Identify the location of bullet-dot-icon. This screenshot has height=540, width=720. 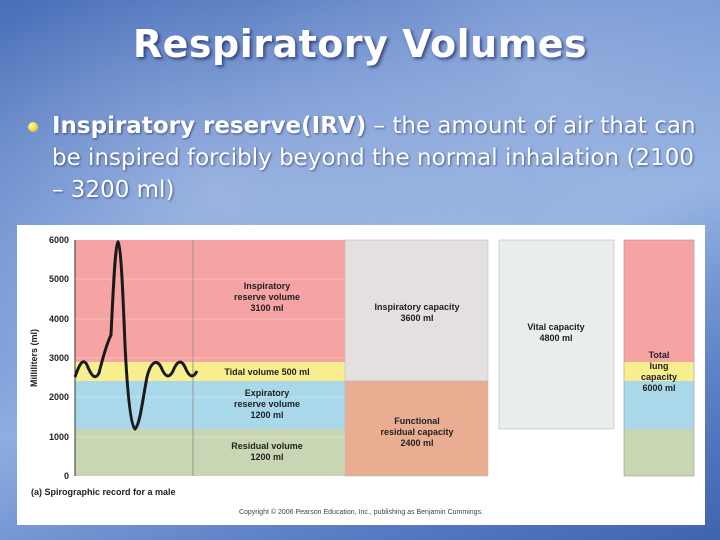
(33, 127).